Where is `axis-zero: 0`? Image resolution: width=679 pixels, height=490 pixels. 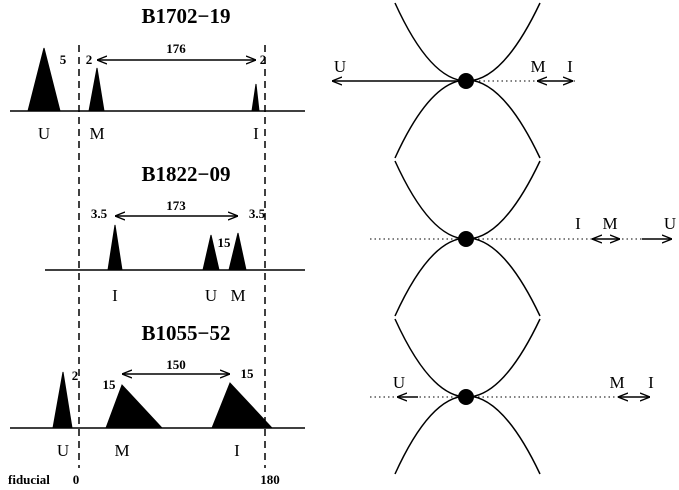 axis-zero: 0 is located at coordinates (76, 479).